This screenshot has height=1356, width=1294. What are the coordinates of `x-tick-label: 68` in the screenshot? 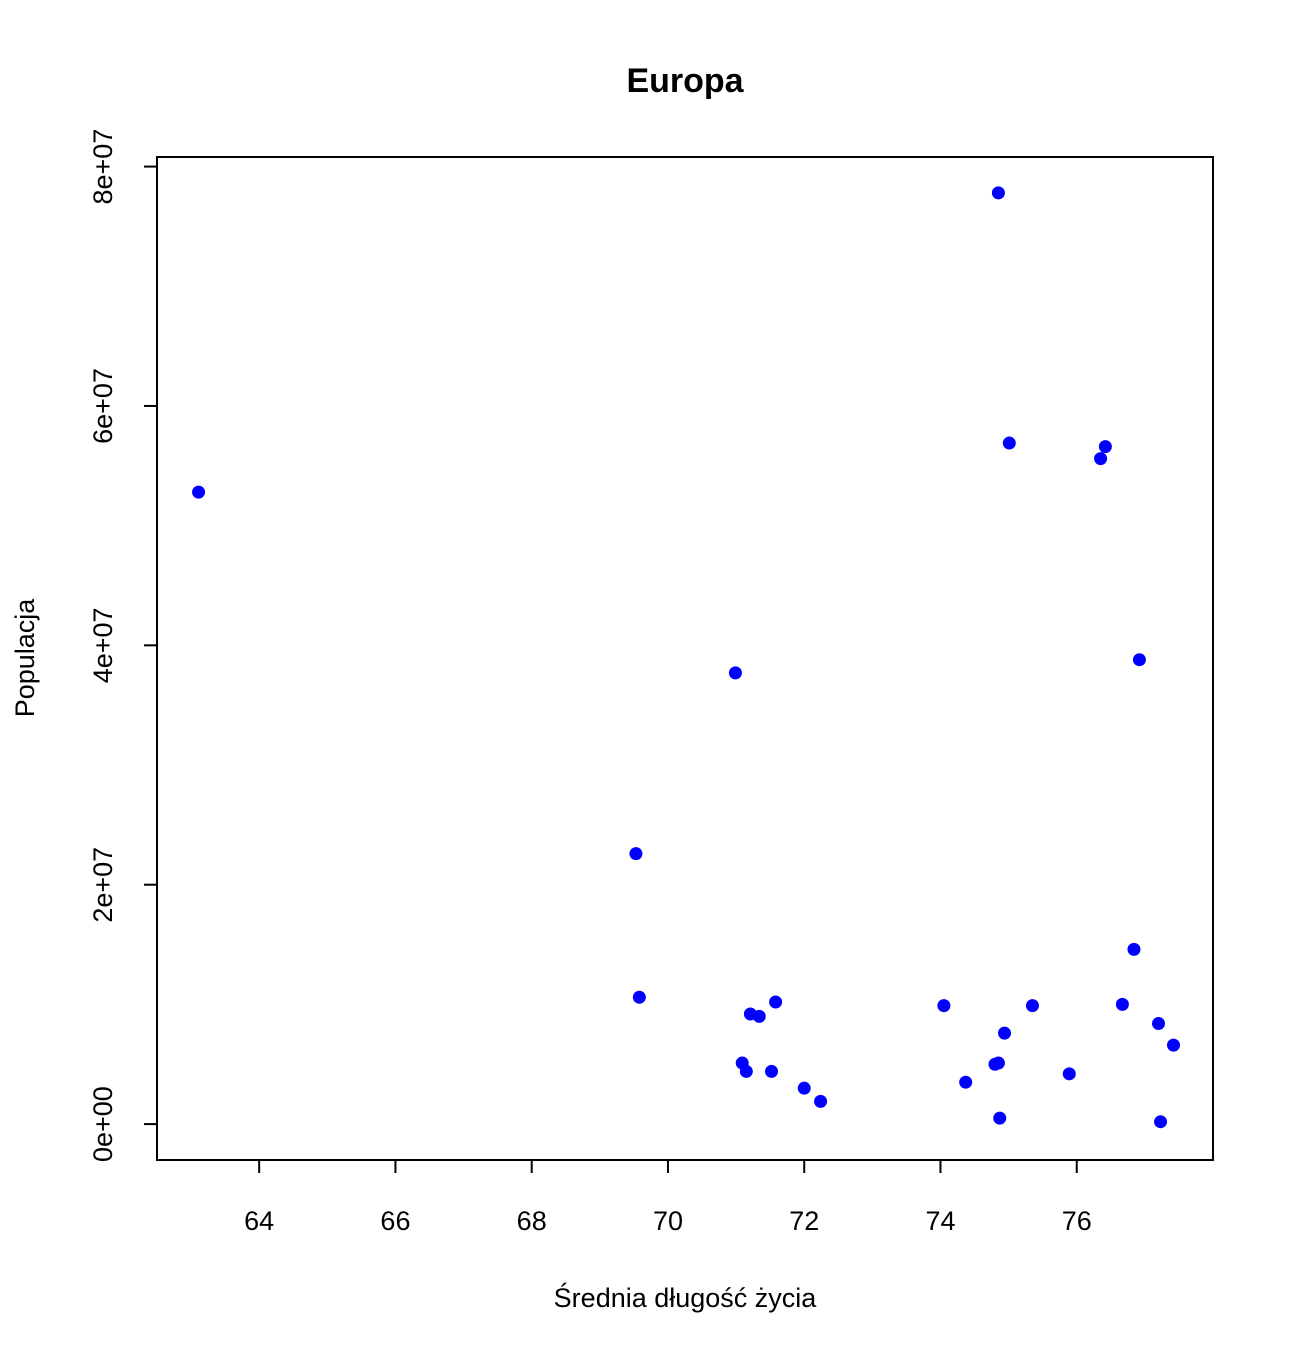 It's located at (532, 1221).